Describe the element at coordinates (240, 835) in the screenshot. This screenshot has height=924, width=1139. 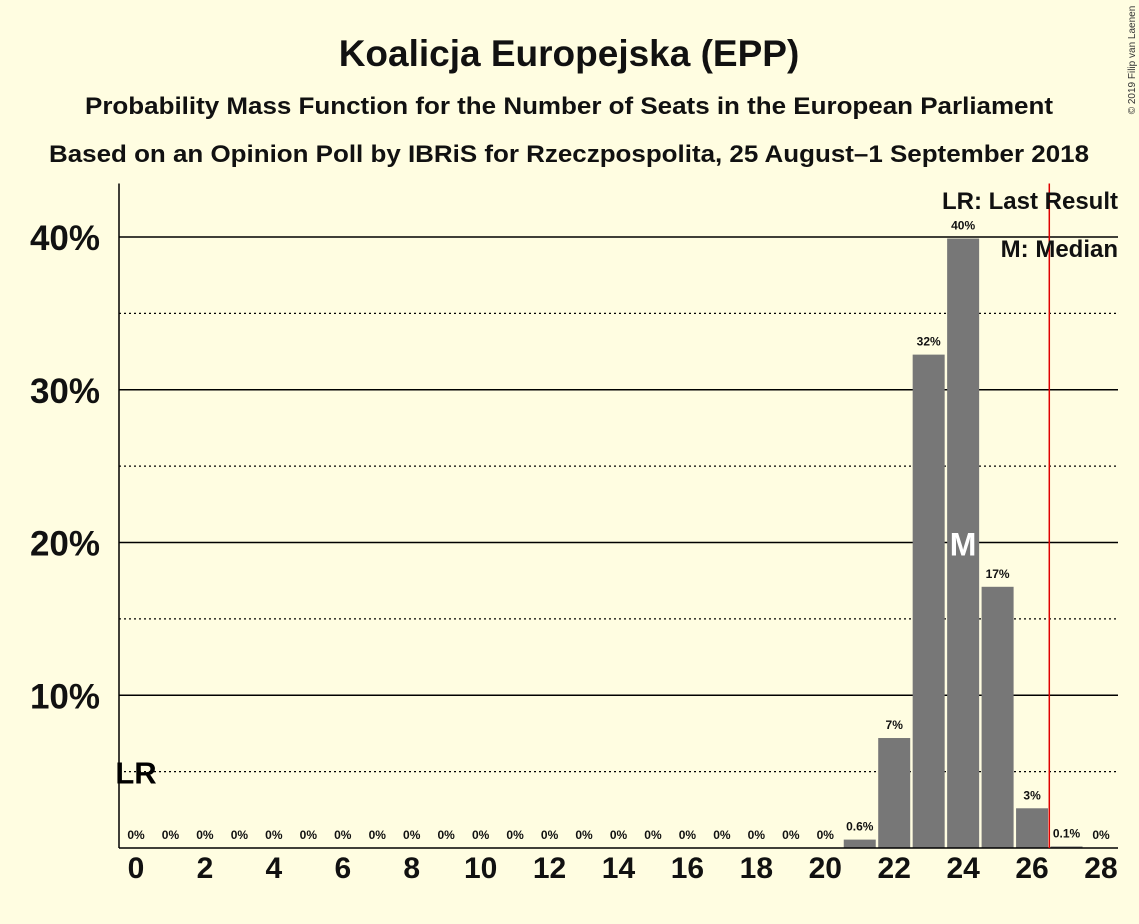
I see `data-label-seat-3: 0%` at that location.